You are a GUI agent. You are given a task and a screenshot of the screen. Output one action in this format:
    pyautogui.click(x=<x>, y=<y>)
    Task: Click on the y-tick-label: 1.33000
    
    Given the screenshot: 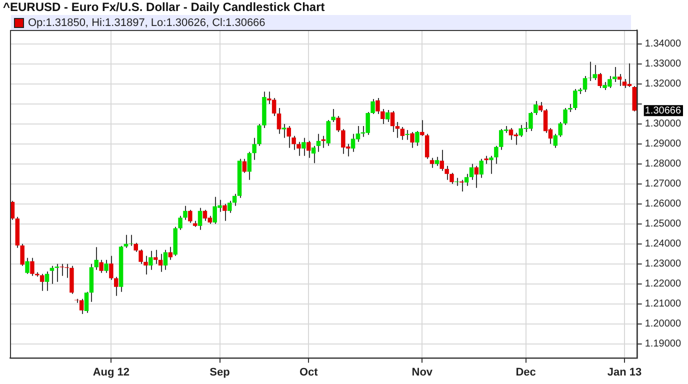 What is the action you would take?
    pyautogui.click(x=663, y=64)
    